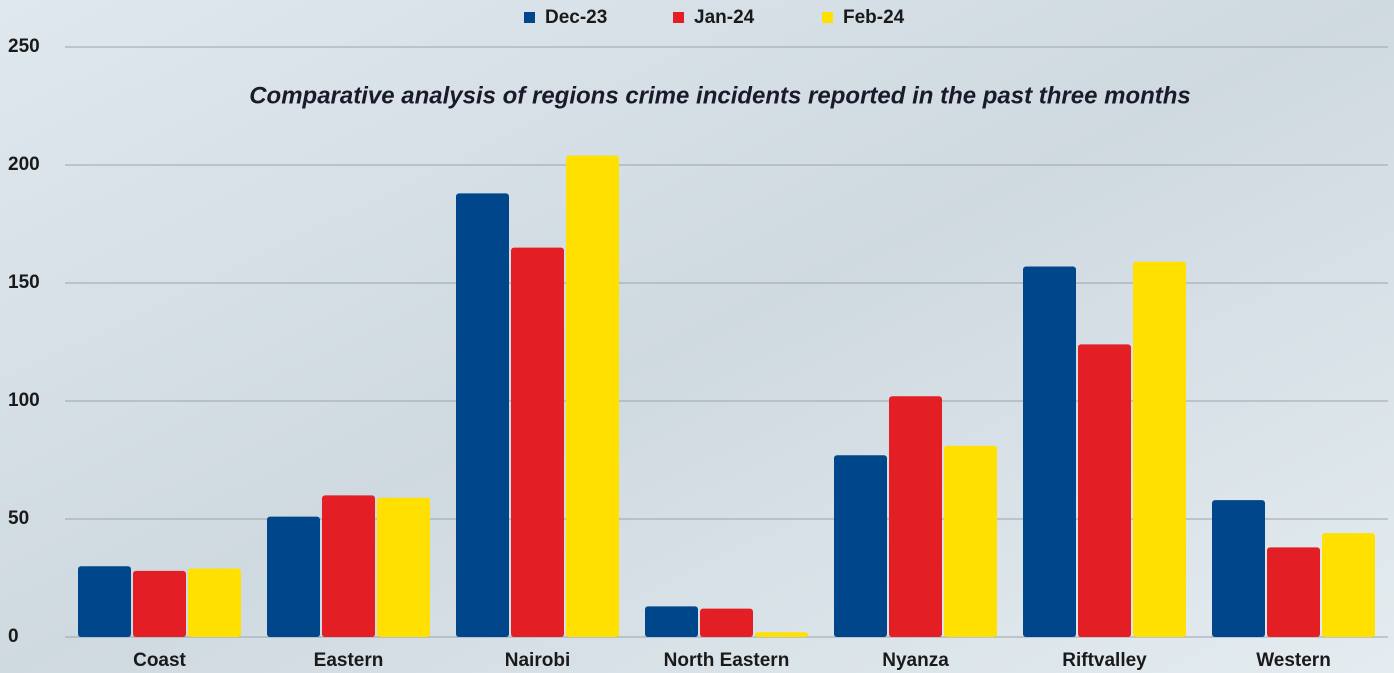 The image size is (1394, 673). Describe the element at coordinates (1104, 660) in the screenshot. I see `x-tick-label: Riftvalley` at that location.